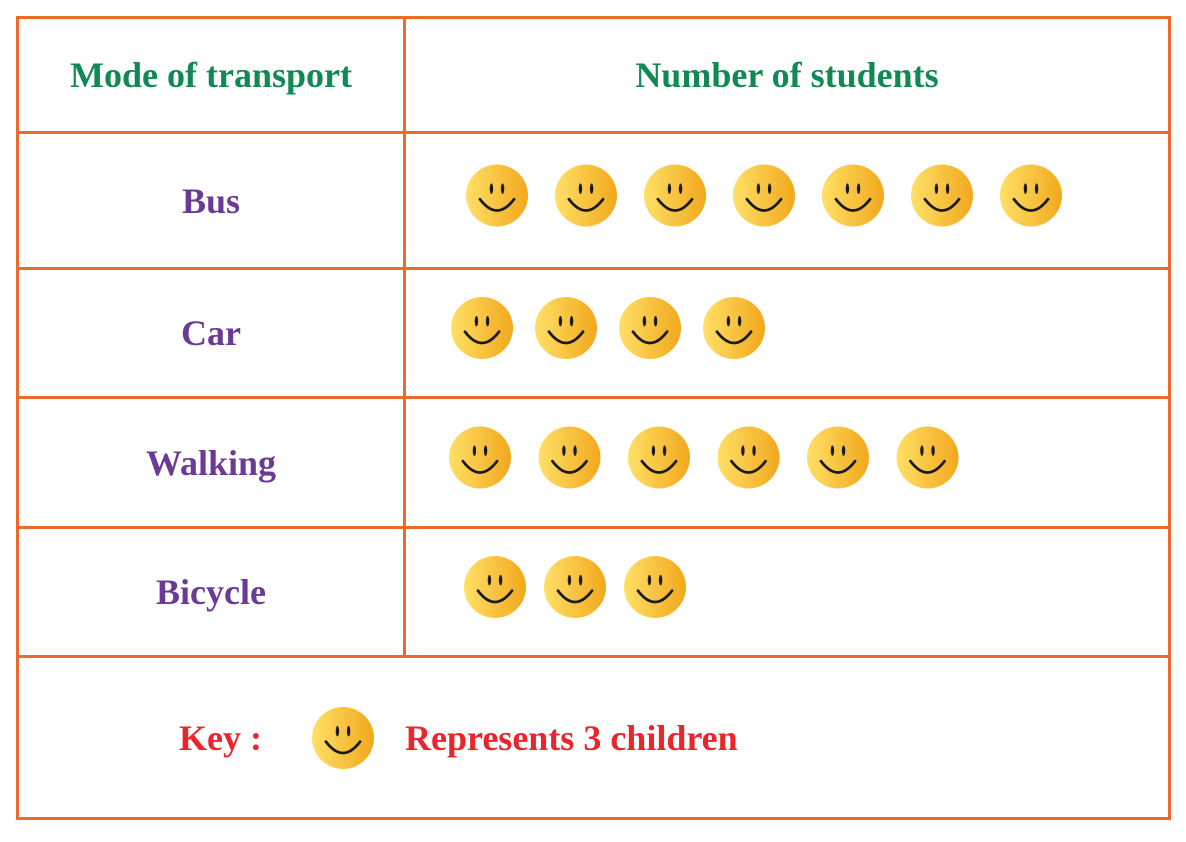  Describe the element at coordinates (571, 737) in the screenshot. I see `key-text: Represents 3 children` at that location.